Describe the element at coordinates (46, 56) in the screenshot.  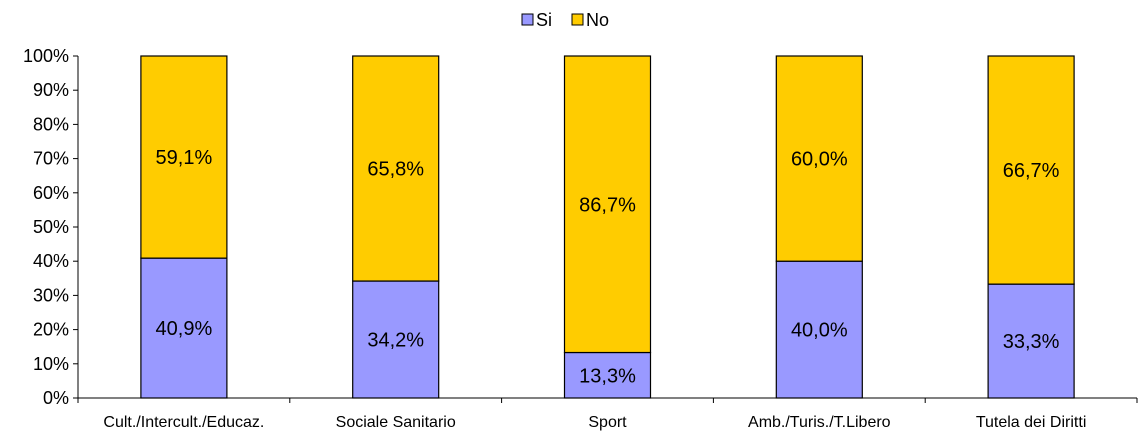
I see `y-tick-label: 100%` at that location.